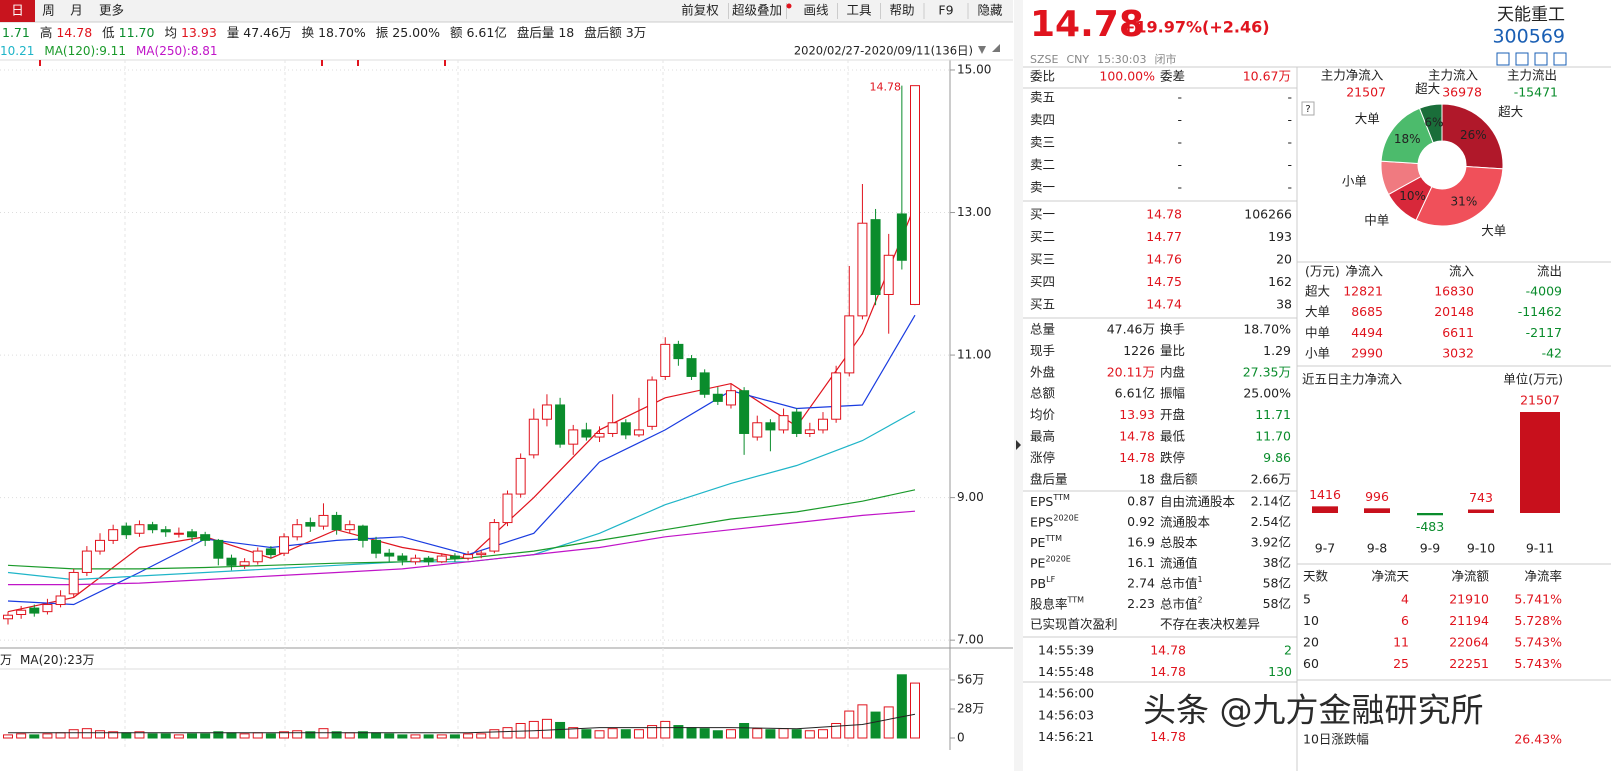 The image size is (1611, 771). What do you see at coordinates (1273, 436) in the screenshot?
I see `row-value: 11.70` at bounding box center [1273, 436].